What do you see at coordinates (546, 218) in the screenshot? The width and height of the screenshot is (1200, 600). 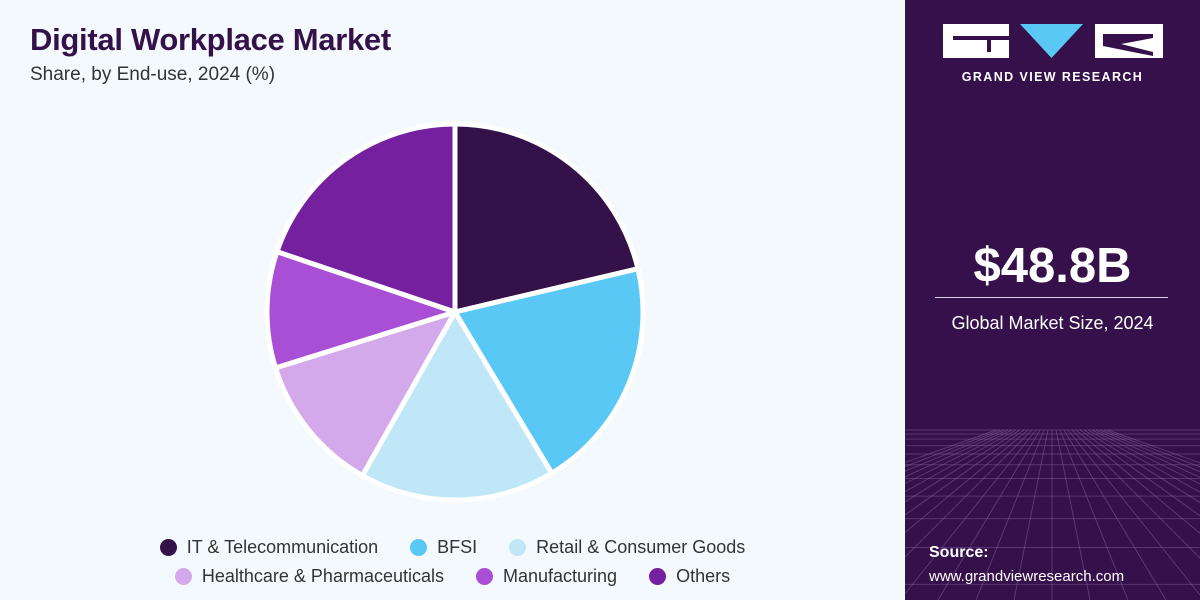 I see `pie-slice-it-telecommunication` at bounding box center [546, 218].